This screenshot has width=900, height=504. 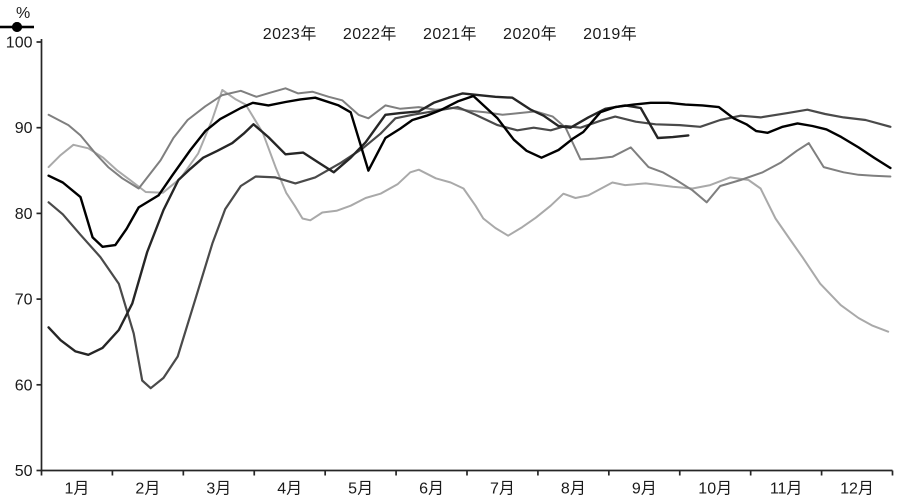 What do you see at coordinates (530, 34) in the screenshot?
I see `legend-label: 2020年` at bounding box center [530, 34].